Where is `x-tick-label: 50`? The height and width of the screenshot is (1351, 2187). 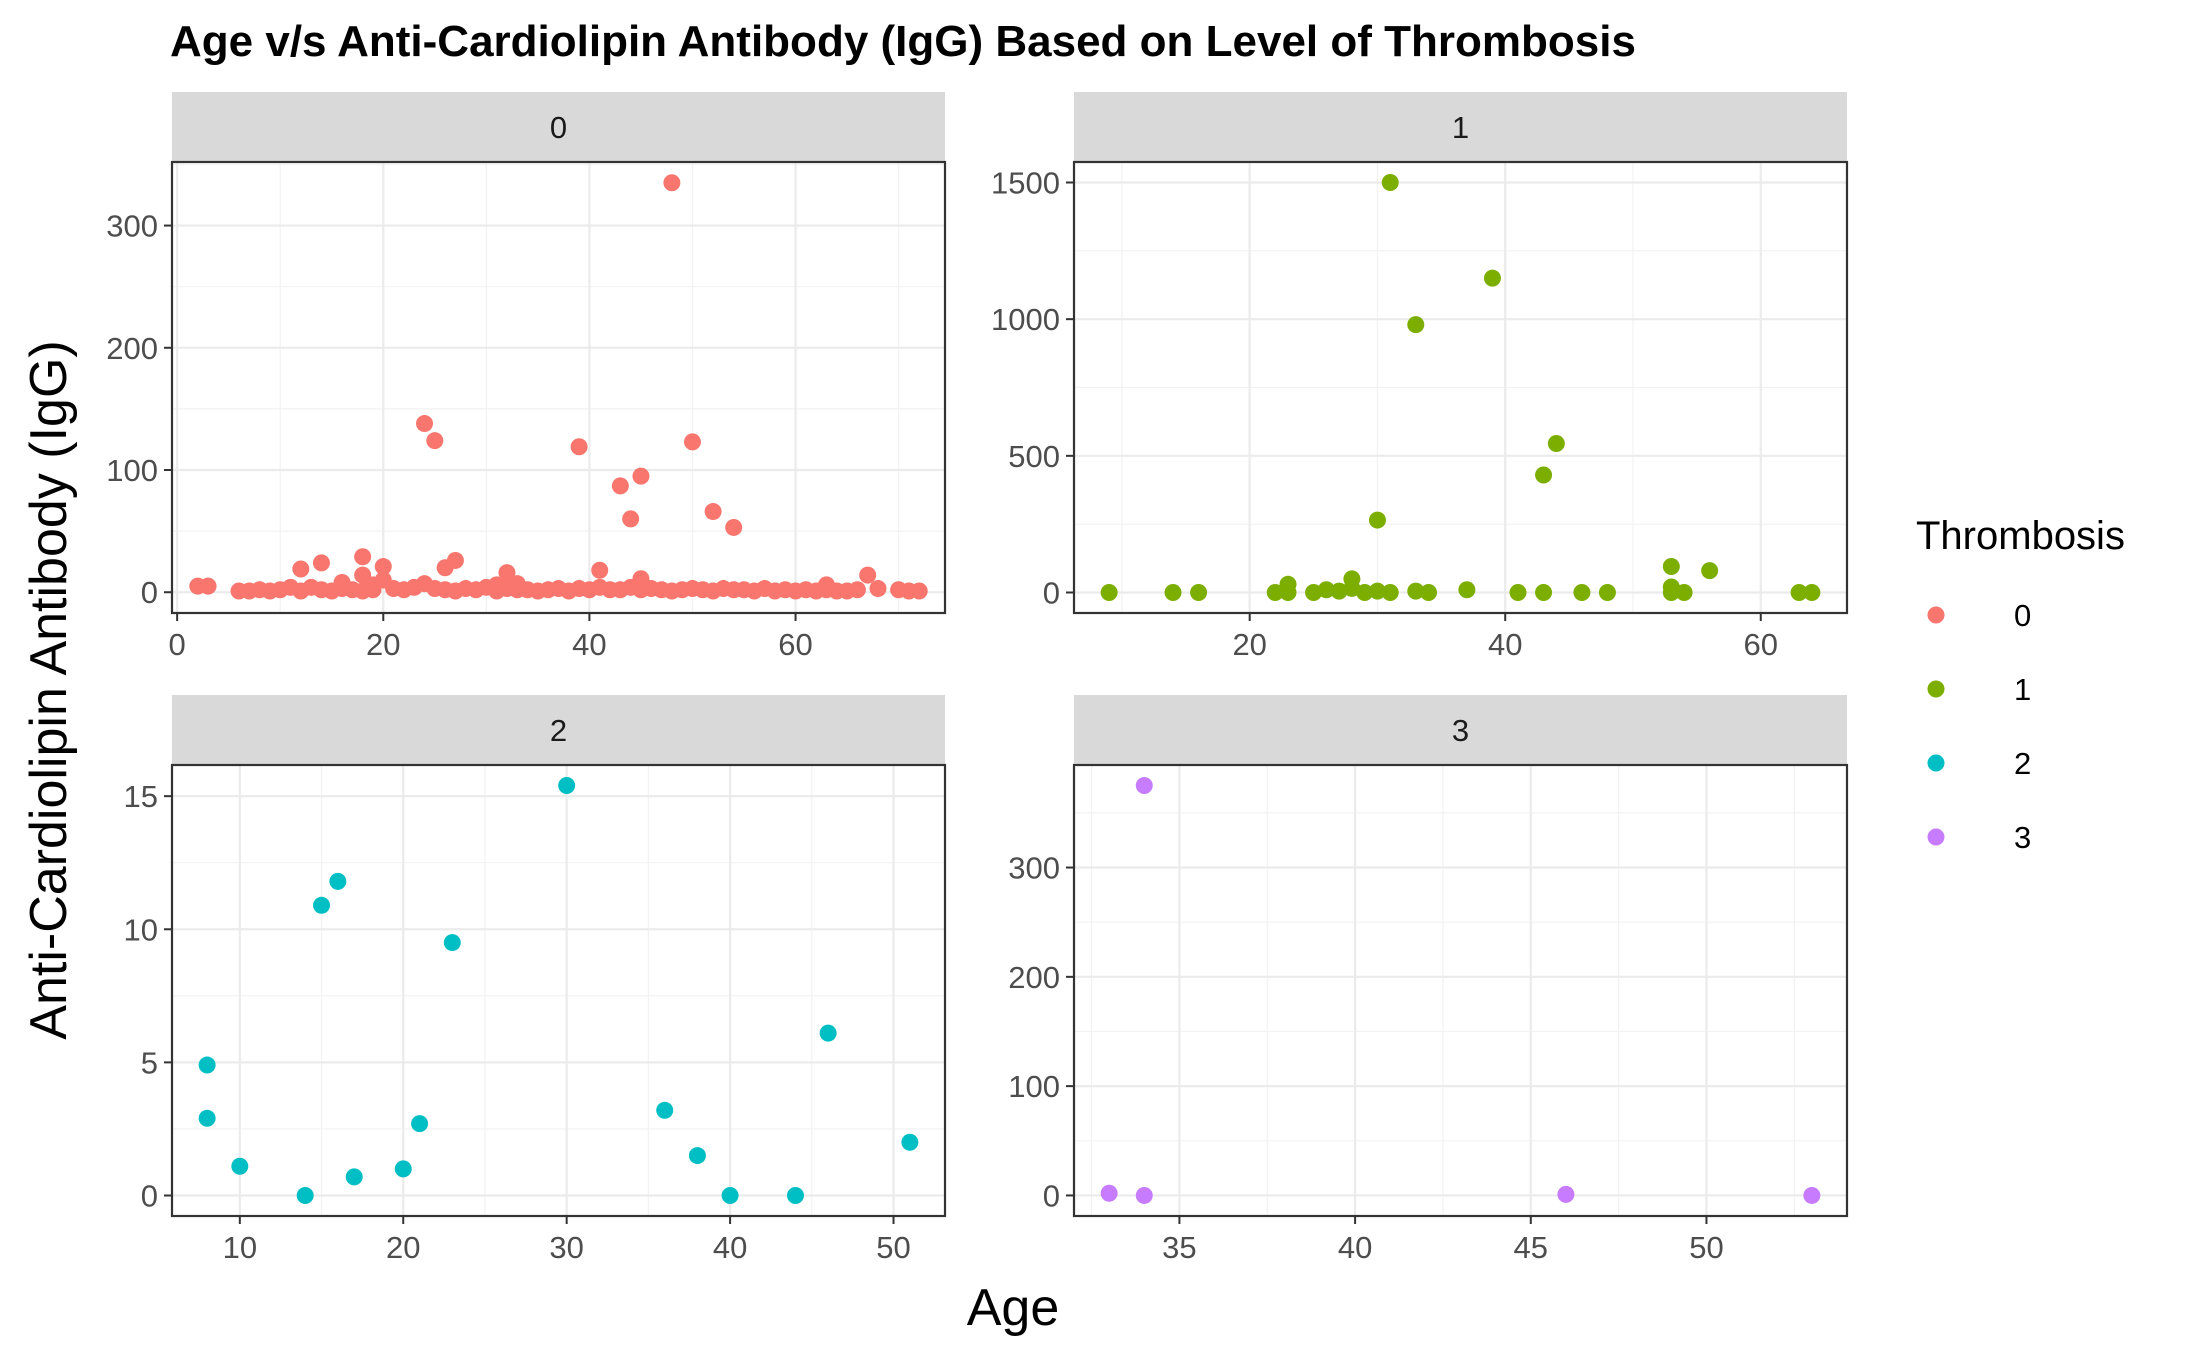 x-tick-label: 50 is located at coordinates (893, 1247).